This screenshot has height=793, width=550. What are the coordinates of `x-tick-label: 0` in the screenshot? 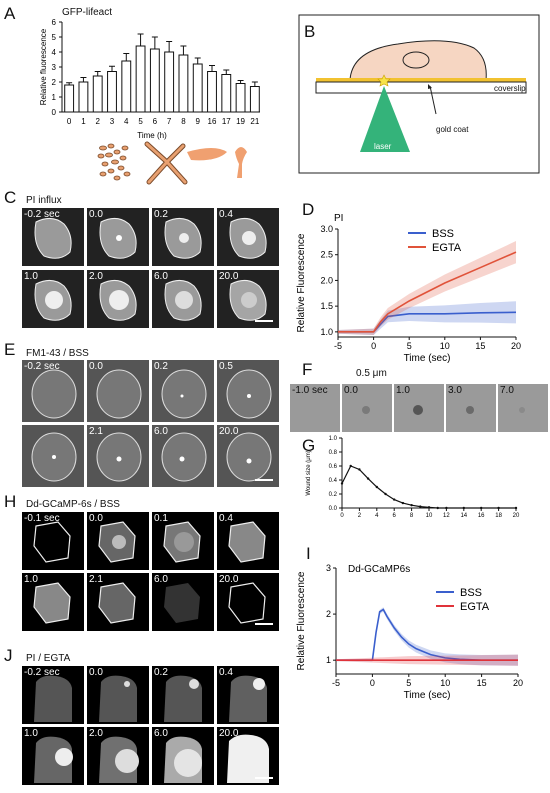 It's located at (373, 346).